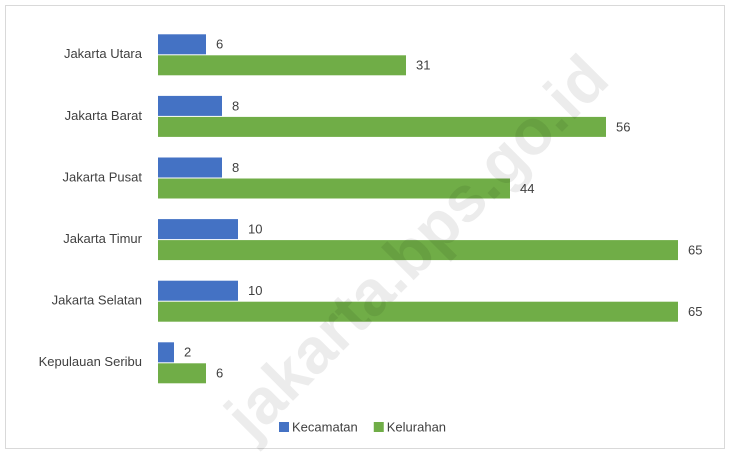 This screenshot has height=454, width=730. What do you see at coordinates (423, 65) in the screenshot?
I see `data-label: 31` at bounding box center [423, 65].